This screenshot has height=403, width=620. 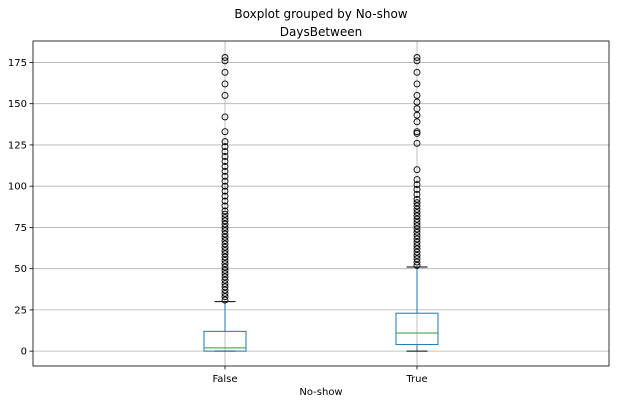 I want to click on y-tick-label: 175, so click(x=17, y=63).